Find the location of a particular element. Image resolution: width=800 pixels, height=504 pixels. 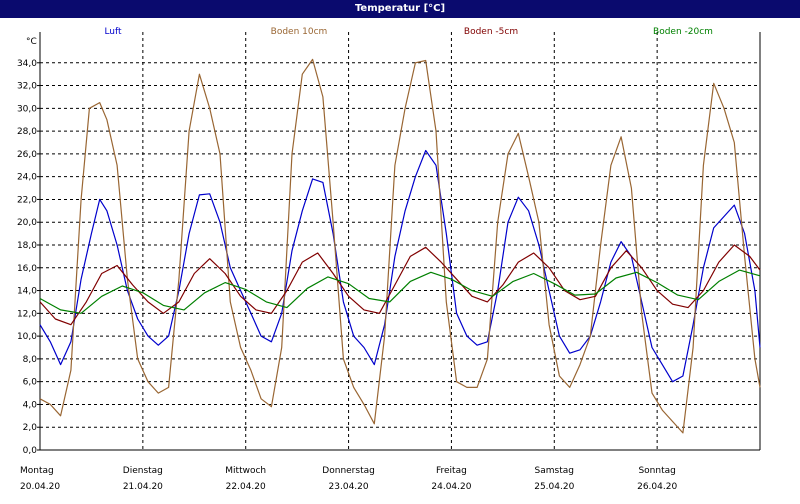

y-tick-label: 22,0 is located at coordinates (27, 200).